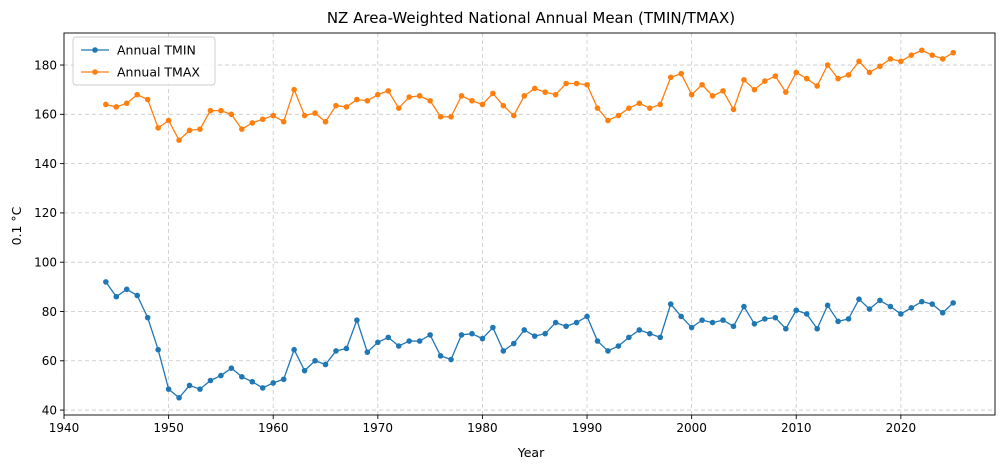 This screenshot has height=470, width=1005. What do you see at coordinates (531, 452) in the screenshot?
I see `x-axis-label: Year` at bounding box center [531, 452].